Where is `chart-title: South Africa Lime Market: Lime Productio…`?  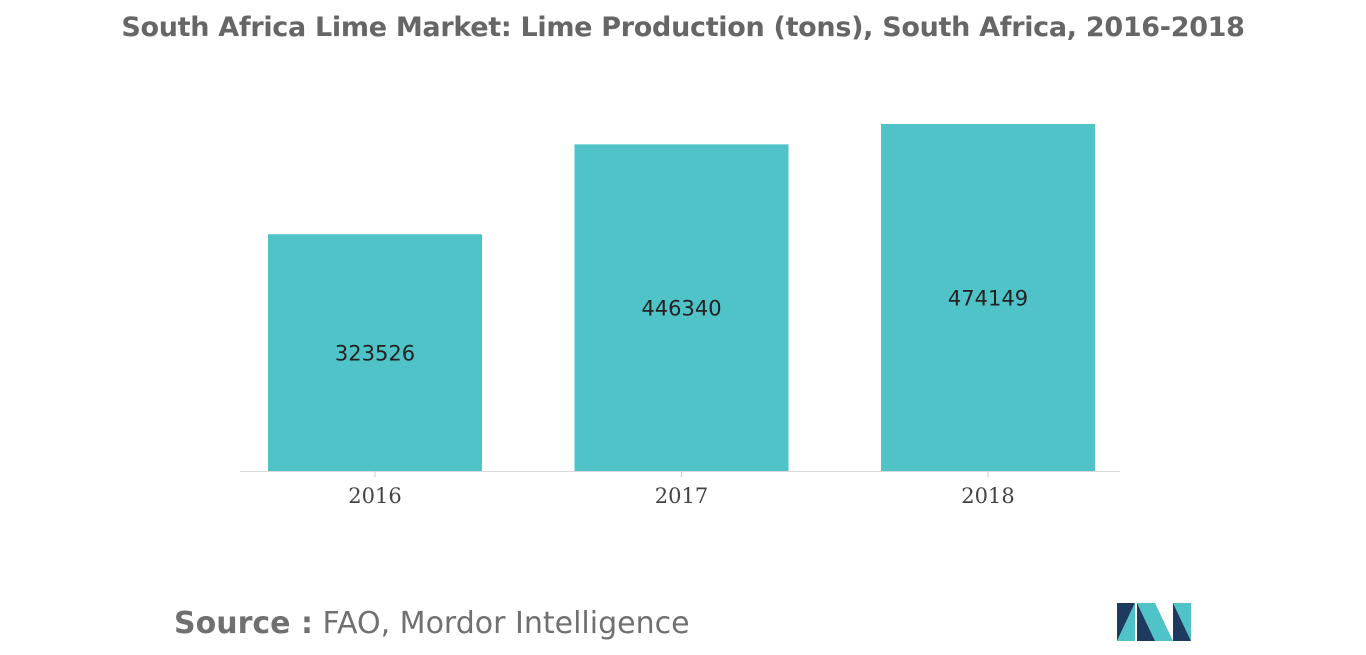 chart-title: South Africa Lime Market: Lime Productio… is located at coordinates (683, 27).